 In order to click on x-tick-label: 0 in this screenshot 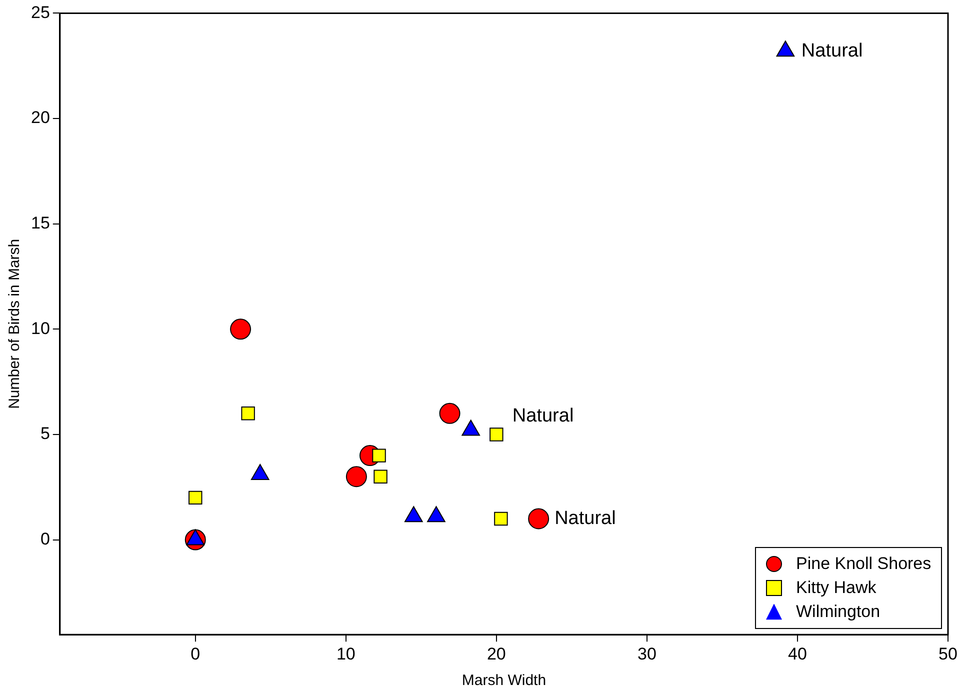, I will do `click(195, 654)`.